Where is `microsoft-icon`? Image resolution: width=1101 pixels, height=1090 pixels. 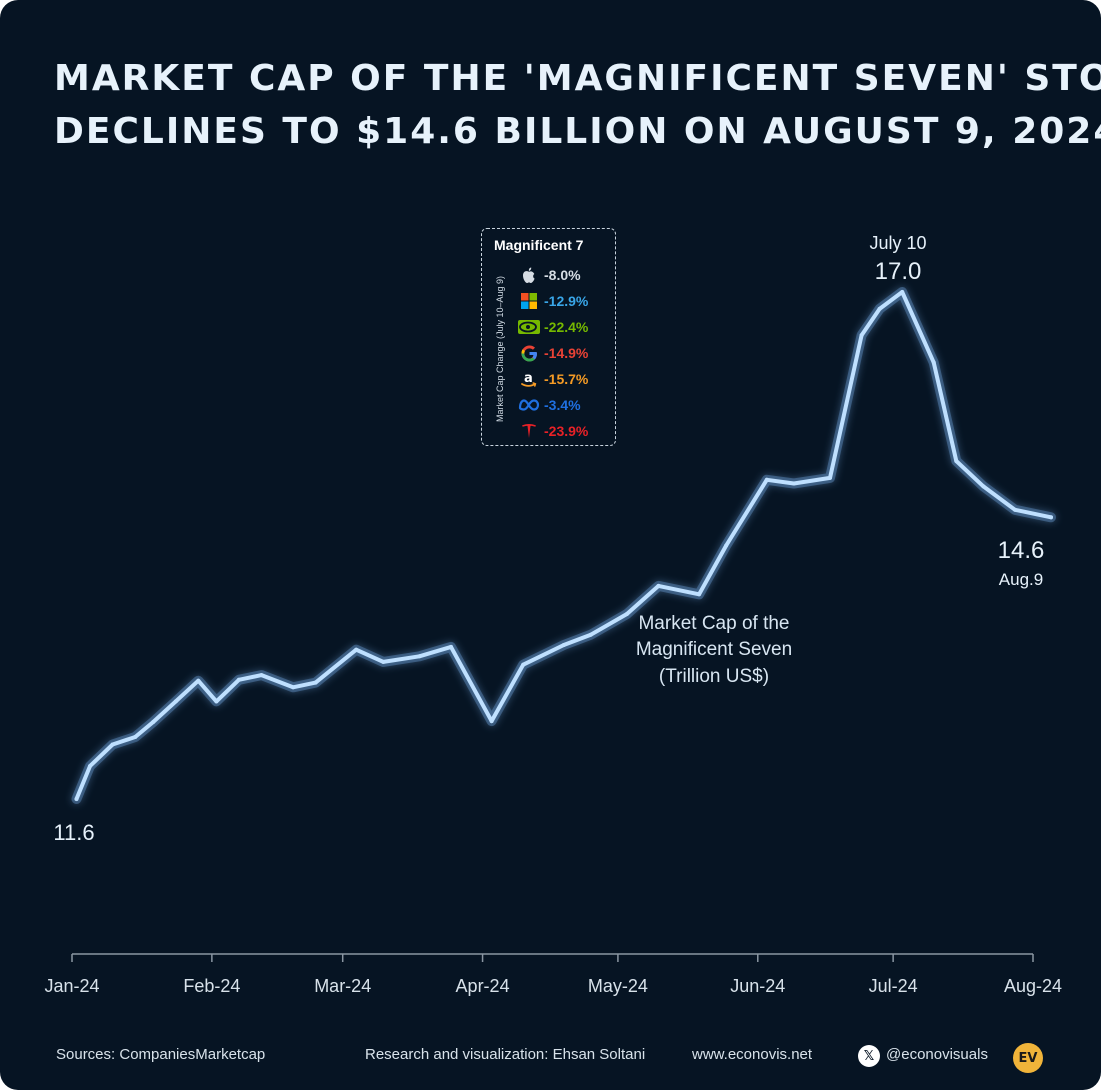 microsoft-icon is located at coordinates (529, 301).